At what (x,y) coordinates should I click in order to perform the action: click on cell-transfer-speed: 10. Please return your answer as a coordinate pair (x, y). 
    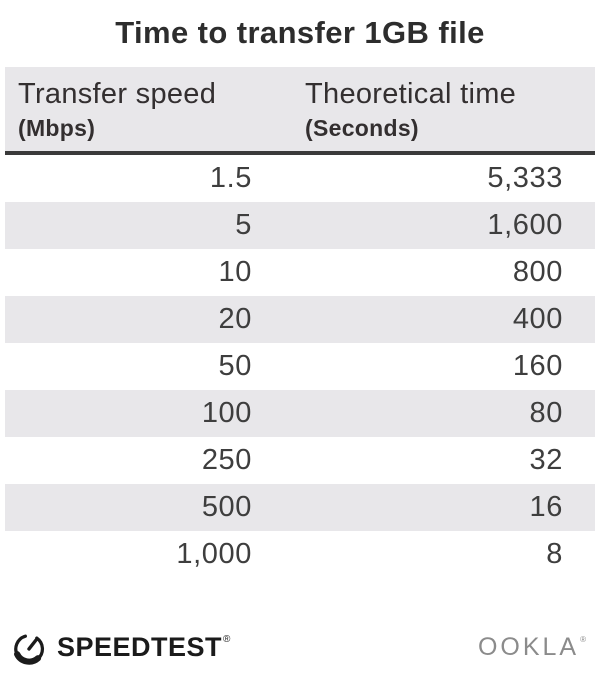
    Looking at the image, I should click on (235, 272).